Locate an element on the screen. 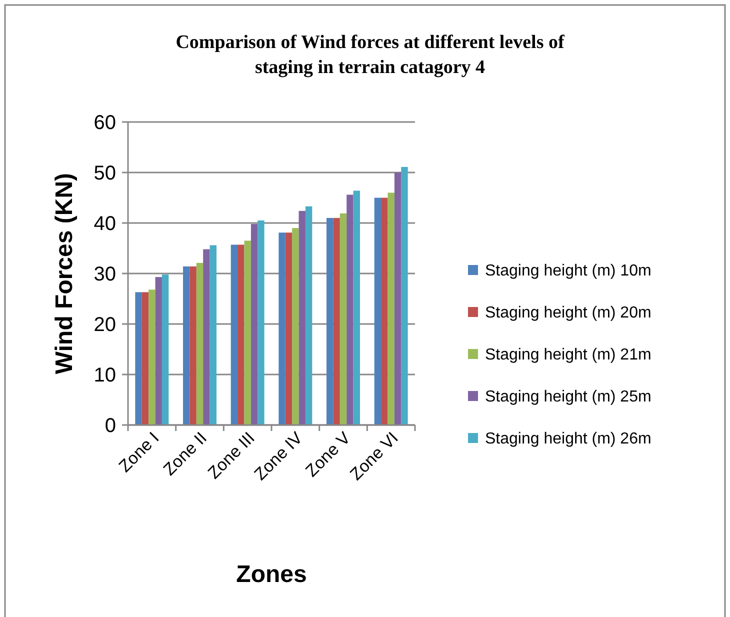  y-tick-label: 40 is located at coordinates (105, 224).